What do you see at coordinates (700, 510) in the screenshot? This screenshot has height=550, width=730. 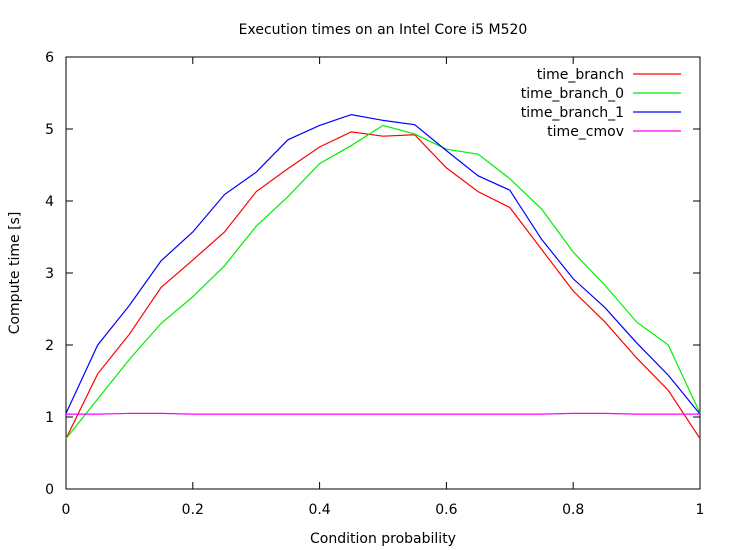 I see `x-tick-label: 1` at bounding box center [700, 510].